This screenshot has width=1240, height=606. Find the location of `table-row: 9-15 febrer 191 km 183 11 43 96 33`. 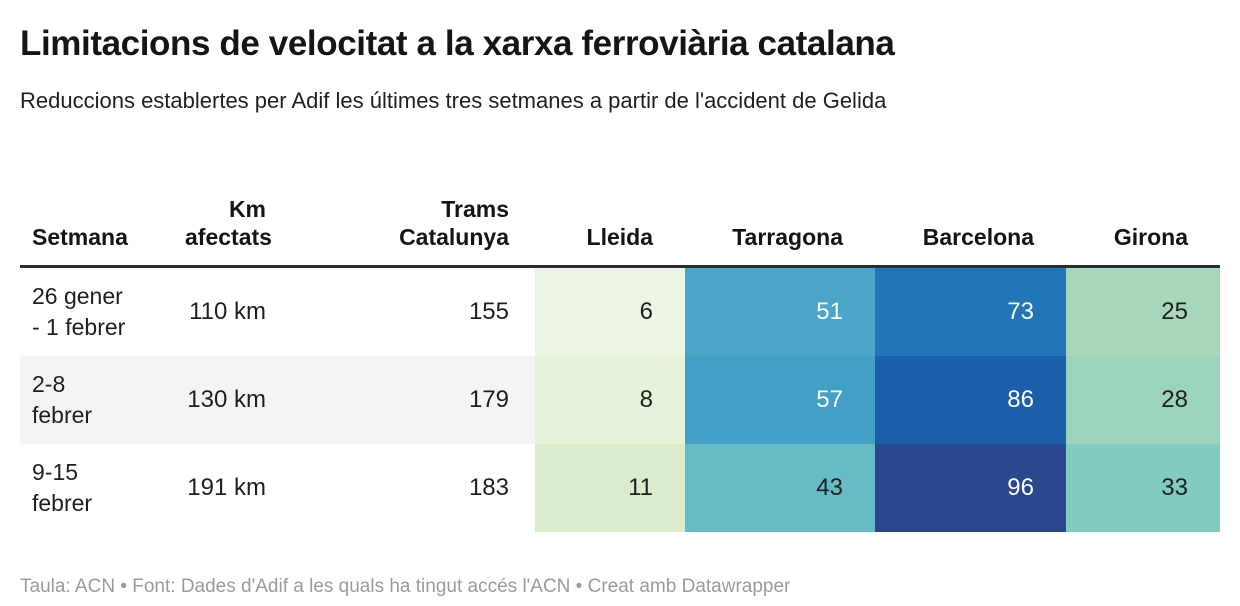

table-row: 9-15 febrer 191 km 183 11 43 96 33 is located at coordinates (620, 487).